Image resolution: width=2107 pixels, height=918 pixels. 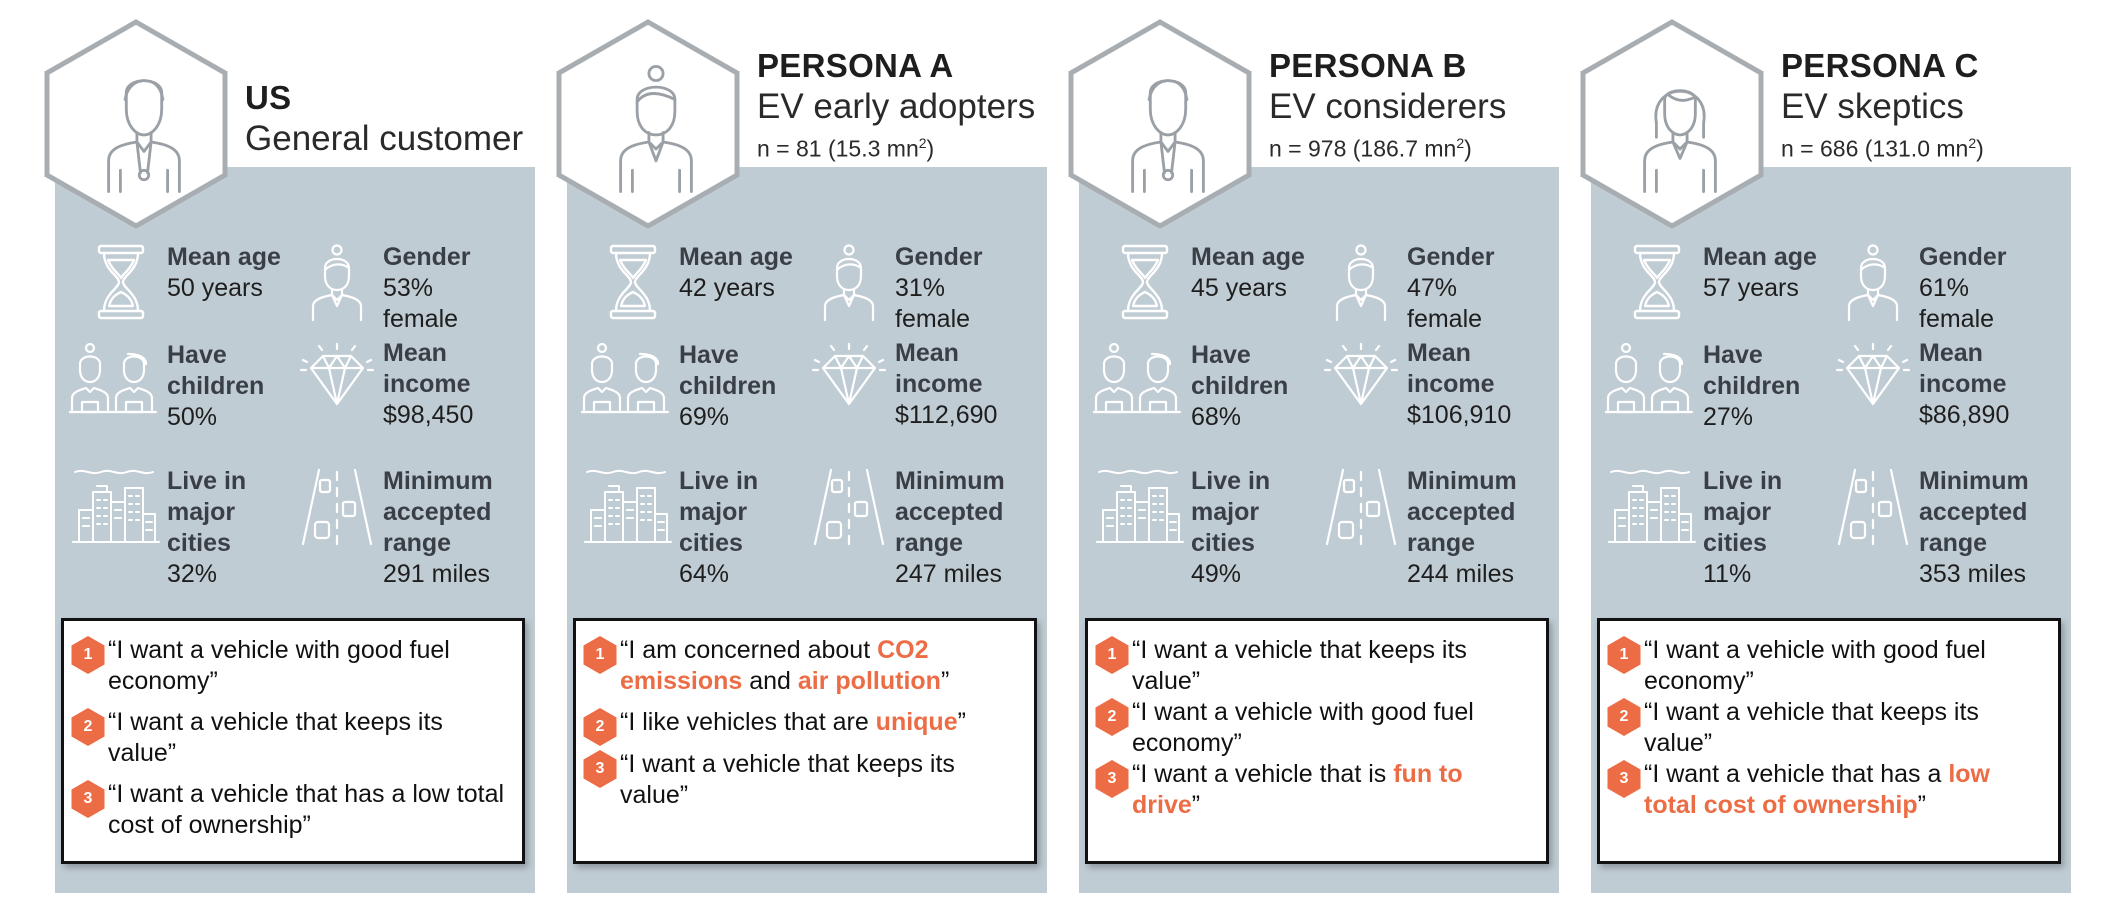 I want to click on card-kicker: US, so click(x=268, y=97).